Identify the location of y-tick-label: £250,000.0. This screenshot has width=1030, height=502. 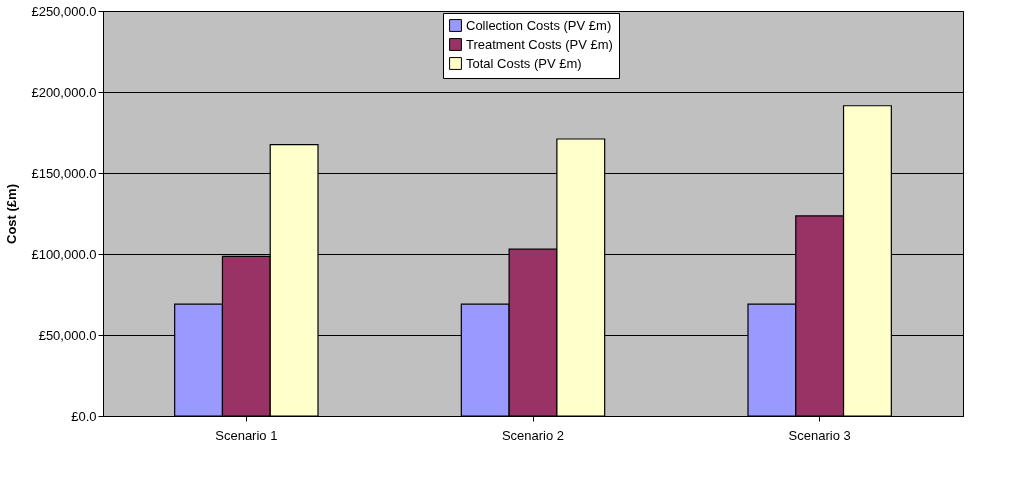
(64, 11).